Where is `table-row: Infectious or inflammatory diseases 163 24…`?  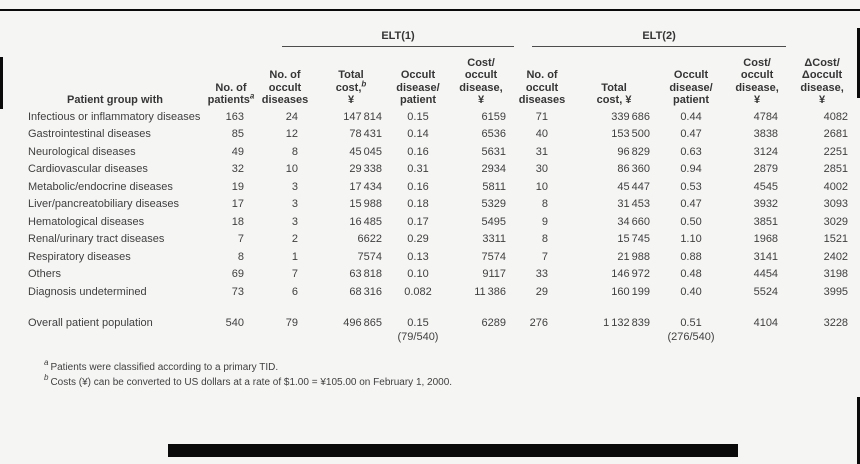
table-row: Infectious or inflammatory diseases 163 24… is located at coordinates (439, 118).